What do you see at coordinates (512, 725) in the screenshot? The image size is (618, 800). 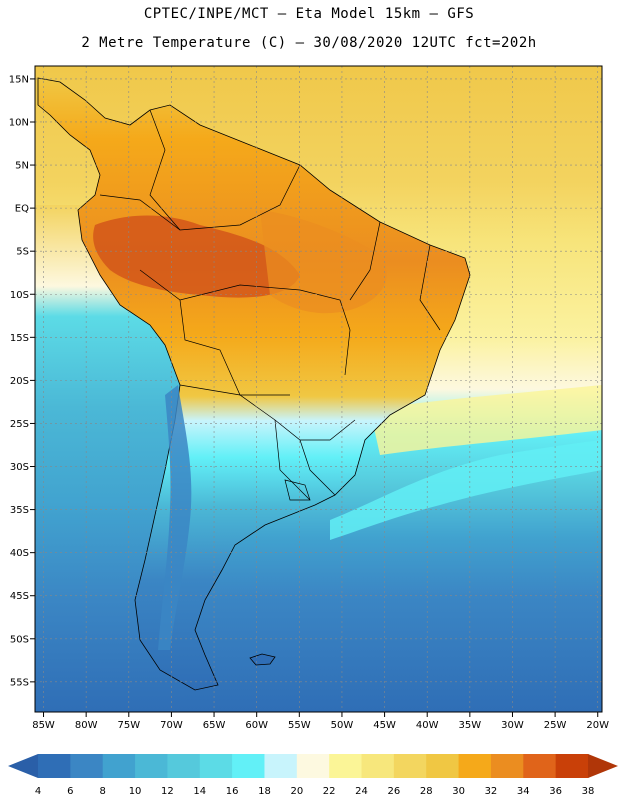 I see `lon-label: 30W` at bounding box center [512, 725].